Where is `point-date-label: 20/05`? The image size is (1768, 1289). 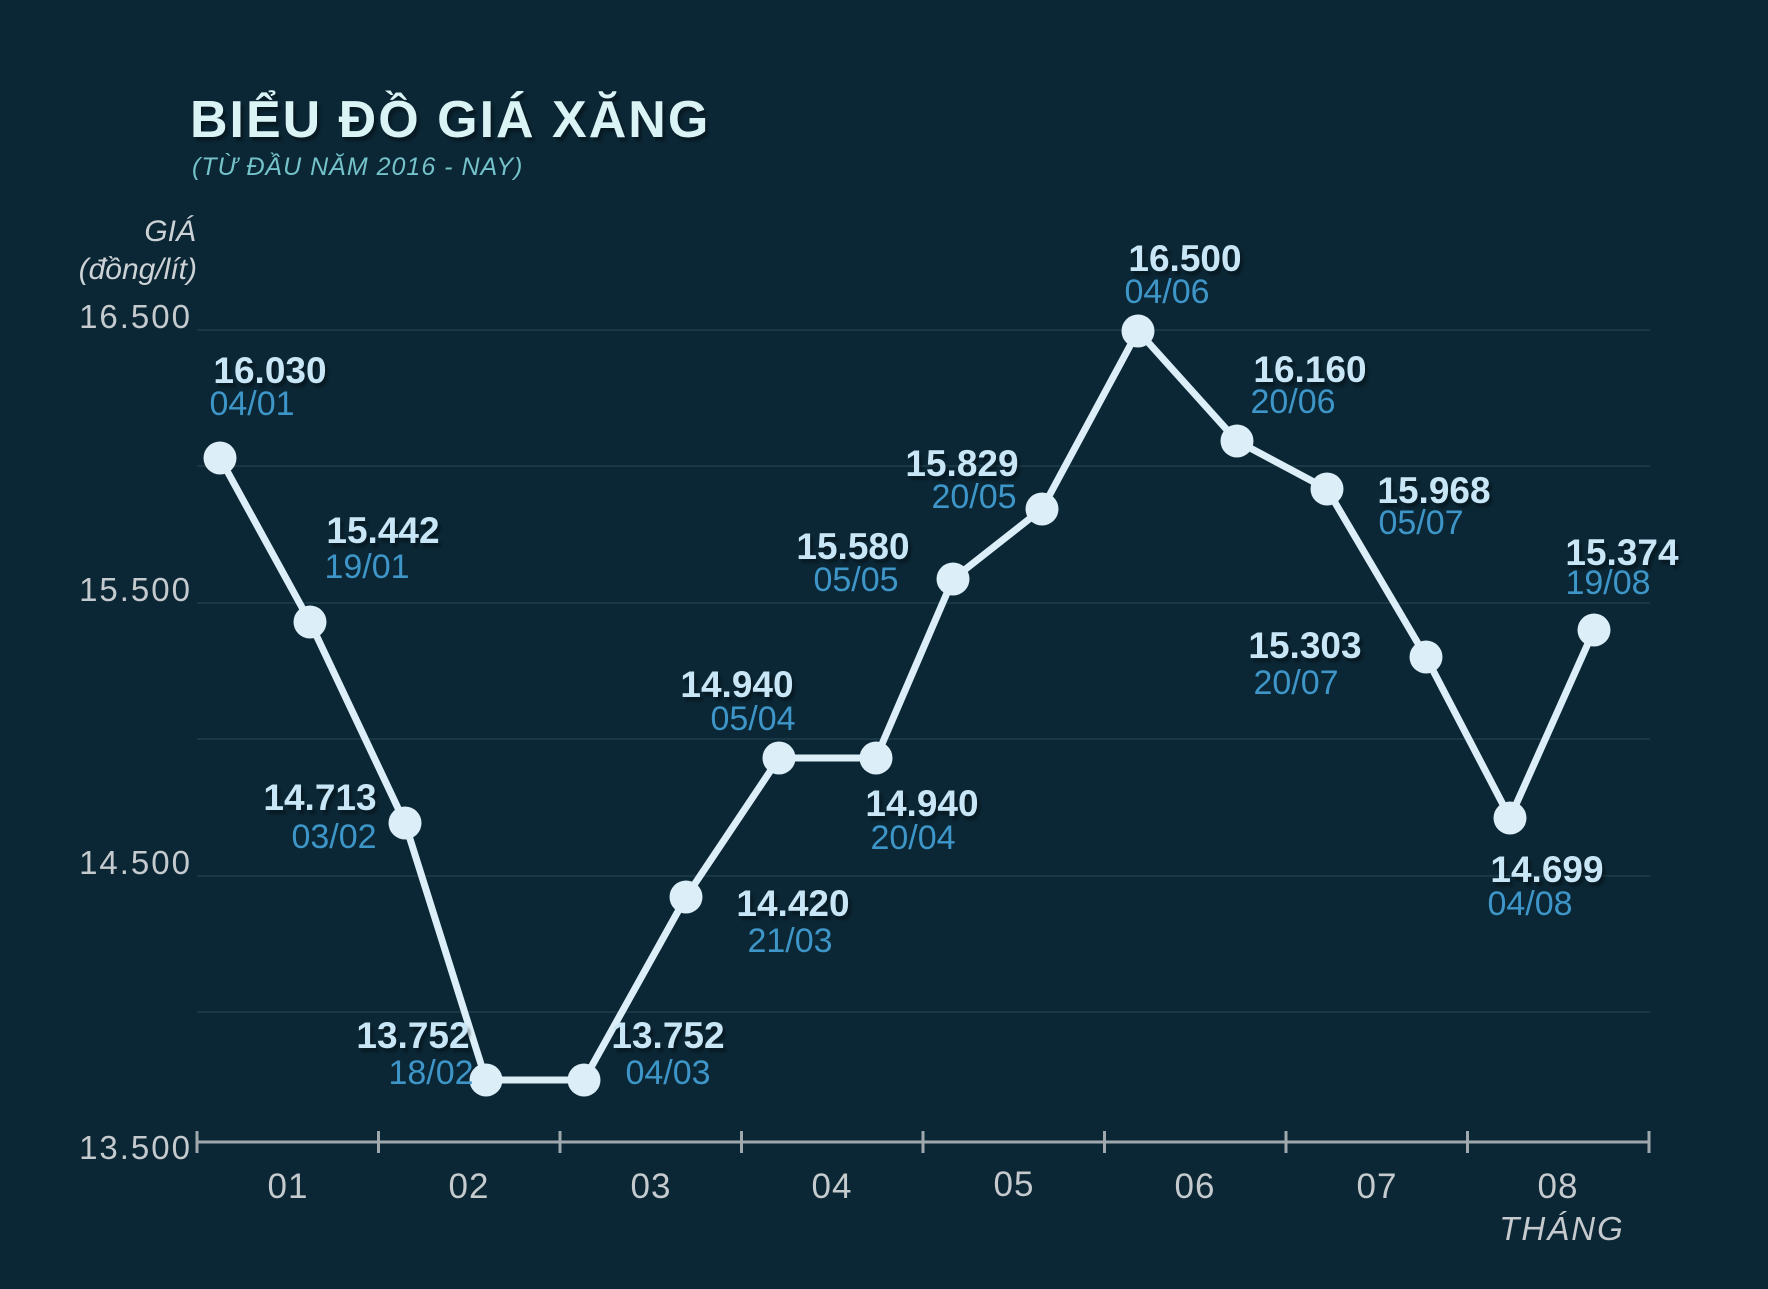 point-date-label: 20/05 is located at coordinates (973, 497).